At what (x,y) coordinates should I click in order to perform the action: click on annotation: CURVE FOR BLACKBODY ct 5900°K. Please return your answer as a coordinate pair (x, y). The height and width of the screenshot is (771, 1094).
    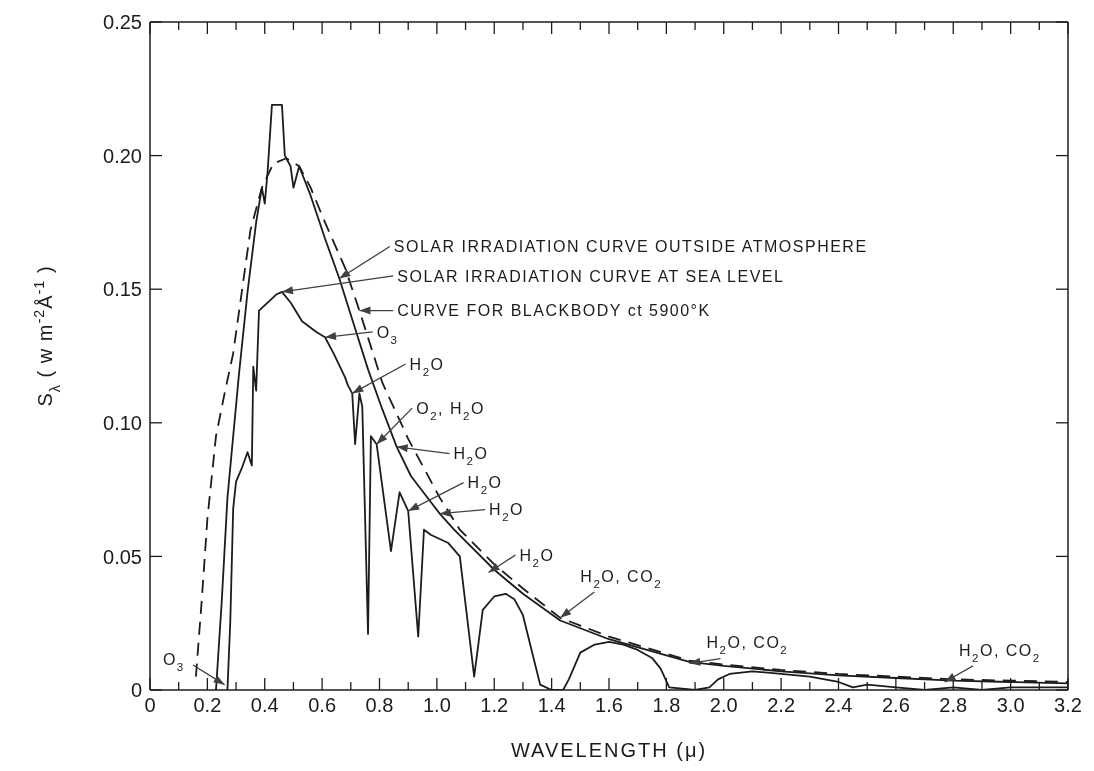
    Looking at the image, I should click on (554, 311).